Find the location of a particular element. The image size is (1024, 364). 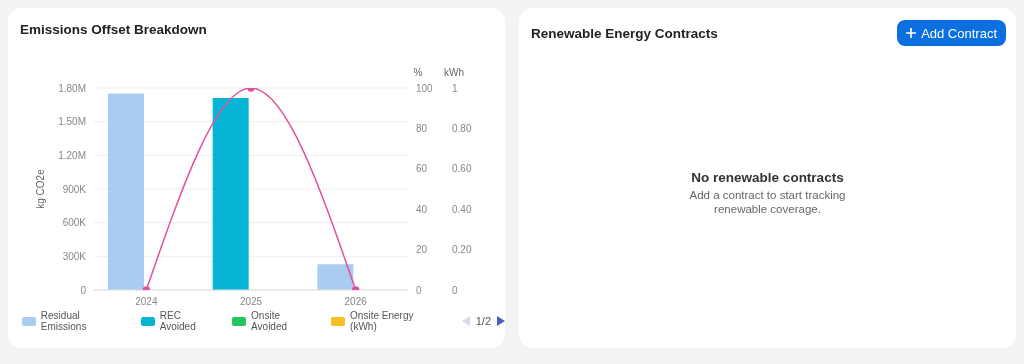

y-axis-title: kg CO2e is located at coordinates (40, 188).